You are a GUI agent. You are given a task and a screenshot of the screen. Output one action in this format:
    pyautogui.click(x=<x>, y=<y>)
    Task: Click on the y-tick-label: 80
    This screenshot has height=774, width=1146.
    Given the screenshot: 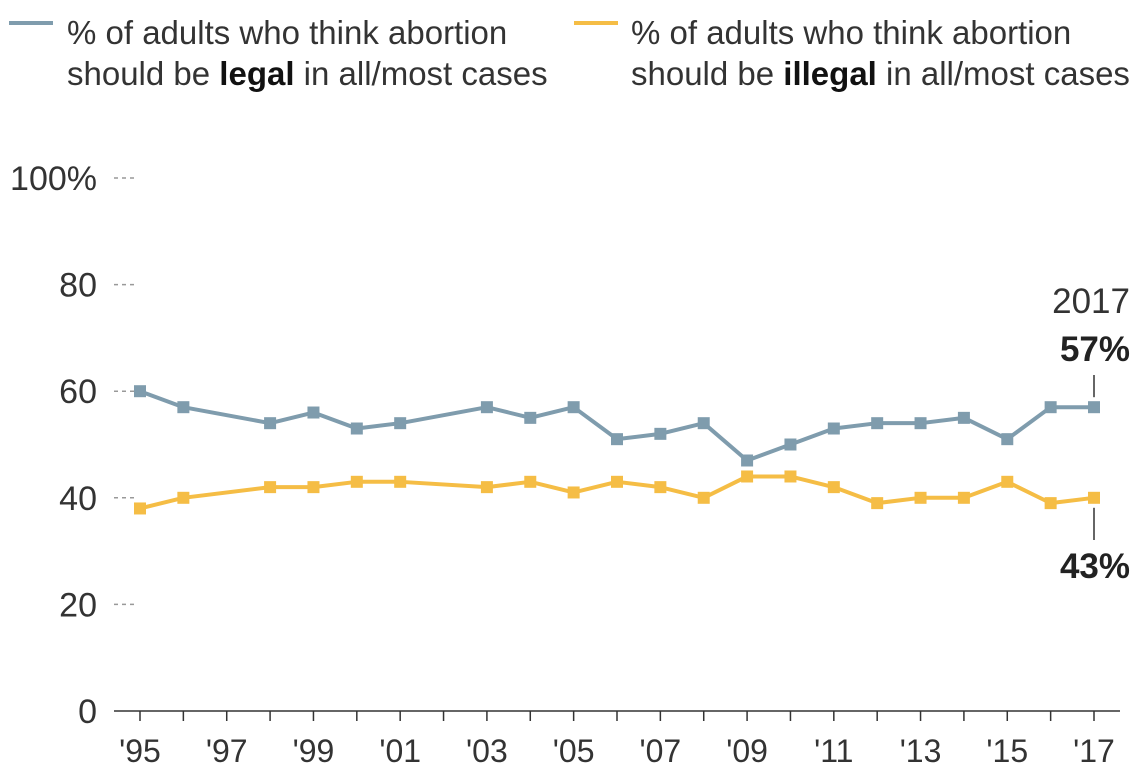 What is the action you would take?
    pyautogui.click(x=78, y=286)
    